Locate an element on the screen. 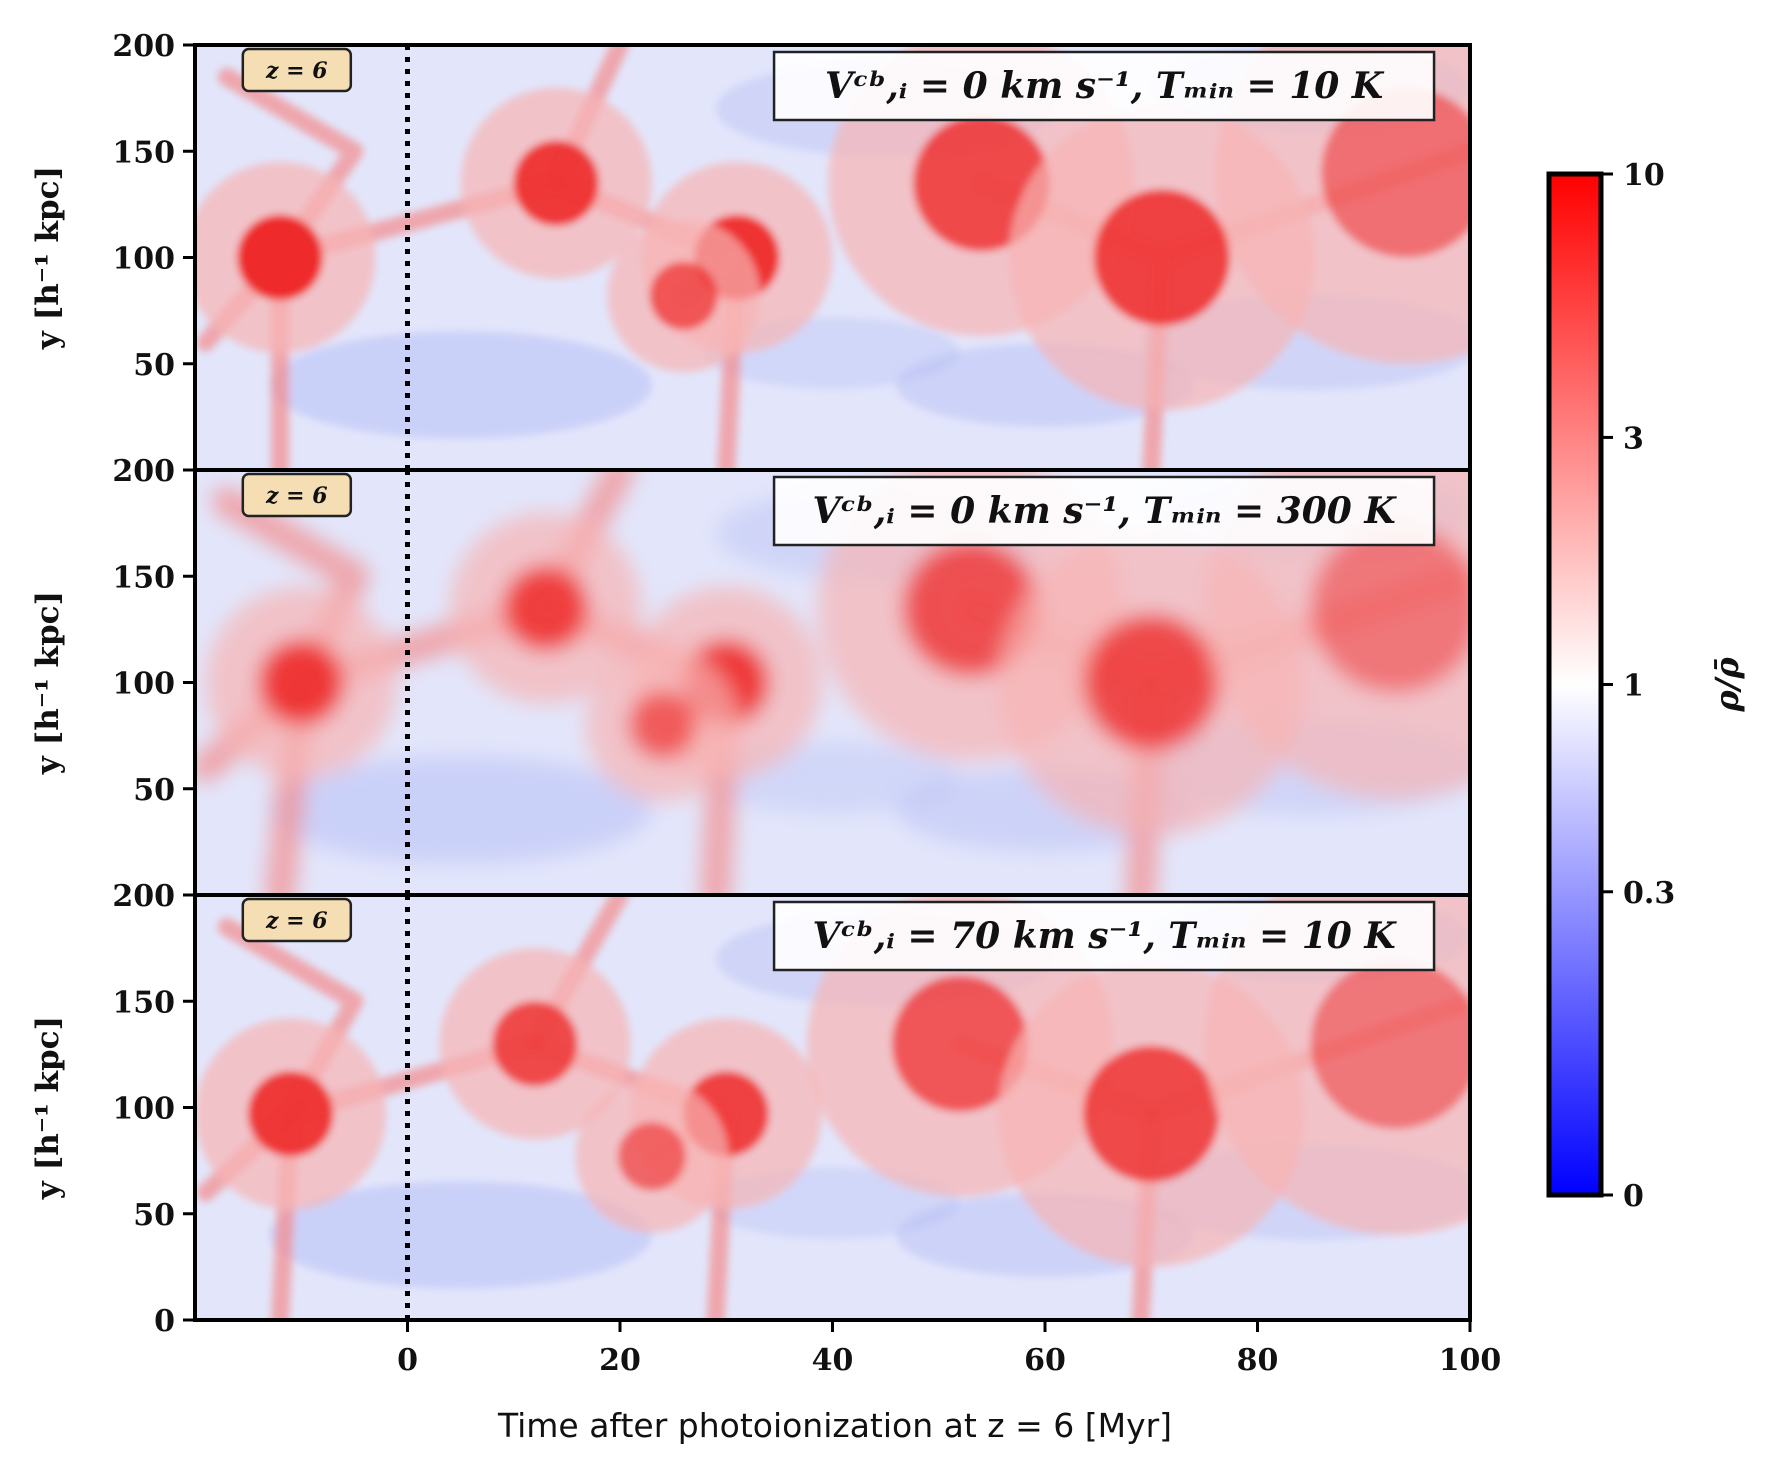  colorbar-tick-label: 1 is located at coordinates (1633, 686).